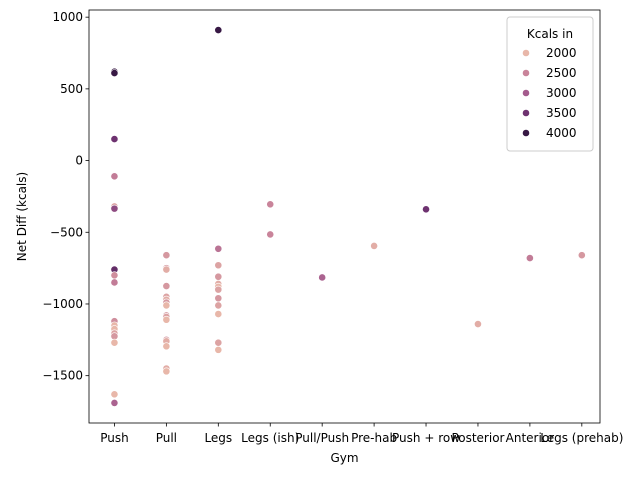 This screenshot has height=480, width=640. I want to click on x-tick-label: Pre-hab, so click(374, 438).